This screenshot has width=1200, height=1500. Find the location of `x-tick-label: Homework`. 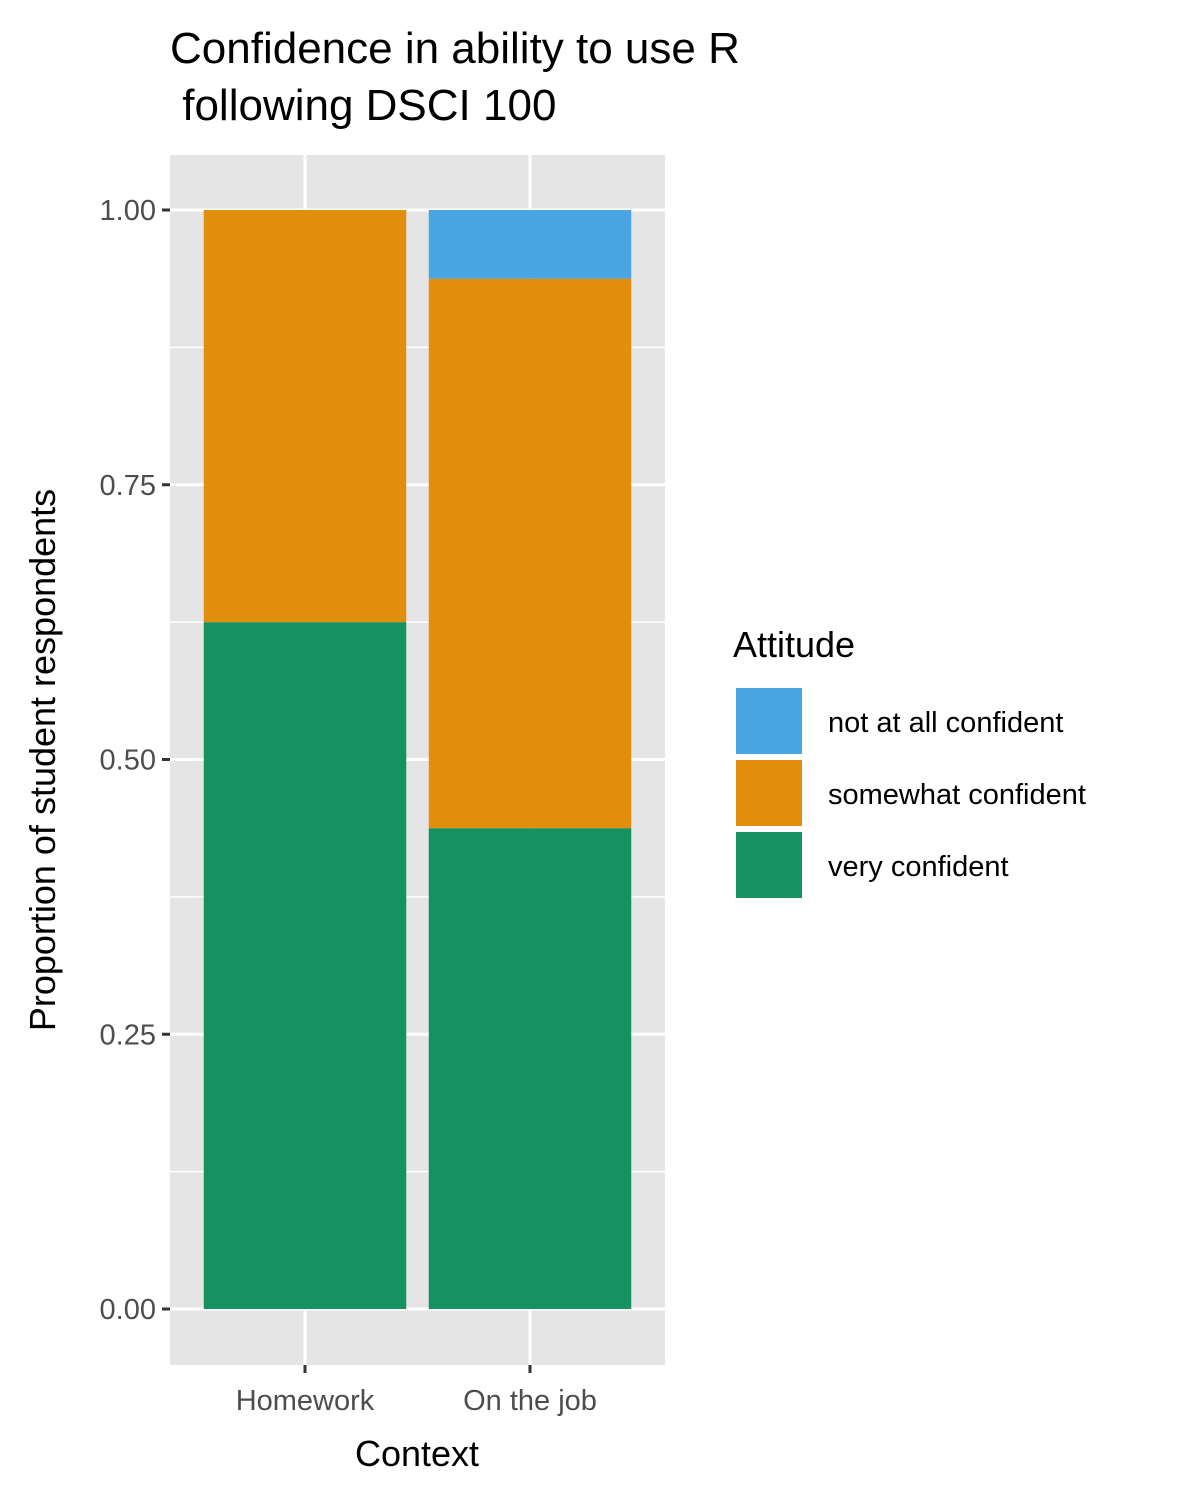

x-tick-label: Homework is located at coordinates (305, 1401).